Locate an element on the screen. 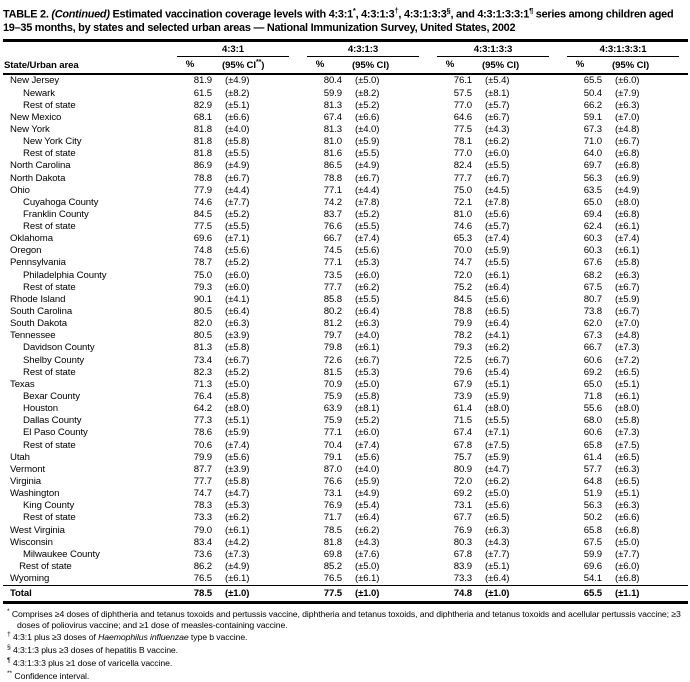 The image size is (690, 682). pct-cell: 60.3 is located at coordinates (593, 239).